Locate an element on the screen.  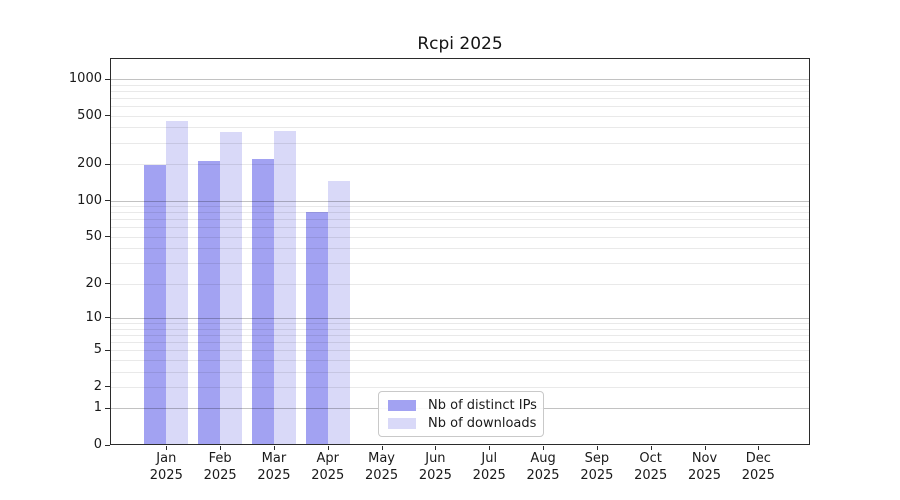
y-tick-label: 200 is located at coordinates (89, 164).